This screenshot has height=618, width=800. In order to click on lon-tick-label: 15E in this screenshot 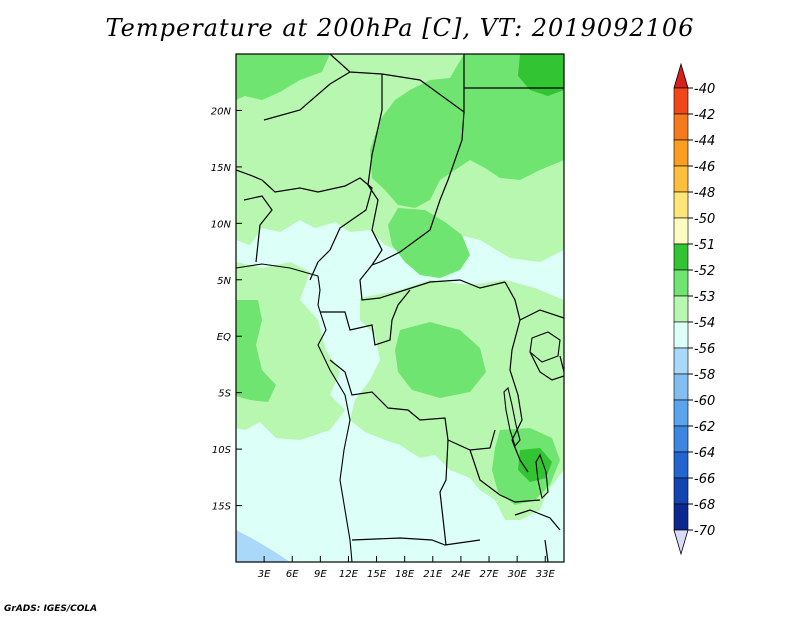, I will do `click(377, 574)`.